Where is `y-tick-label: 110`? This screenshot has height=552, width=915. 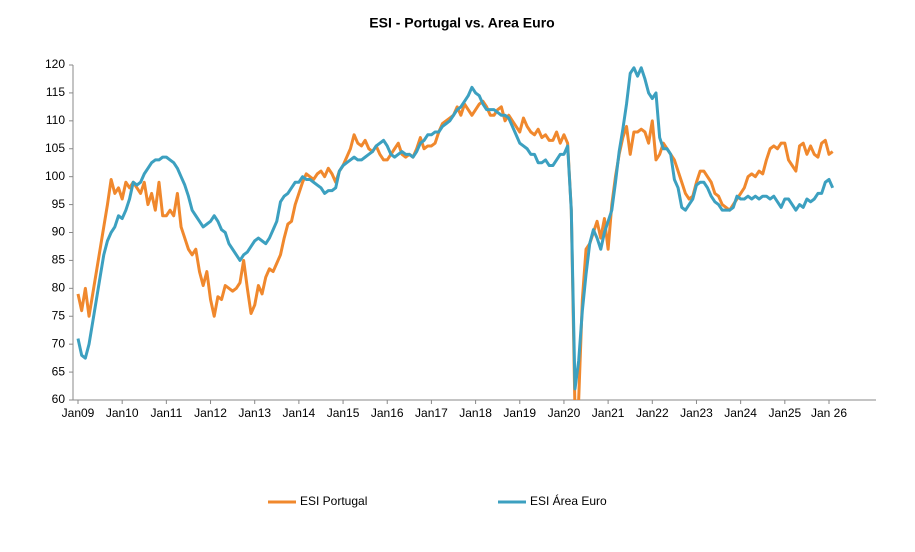 y-tick-label: 110 is located at coordinates (55, 120).